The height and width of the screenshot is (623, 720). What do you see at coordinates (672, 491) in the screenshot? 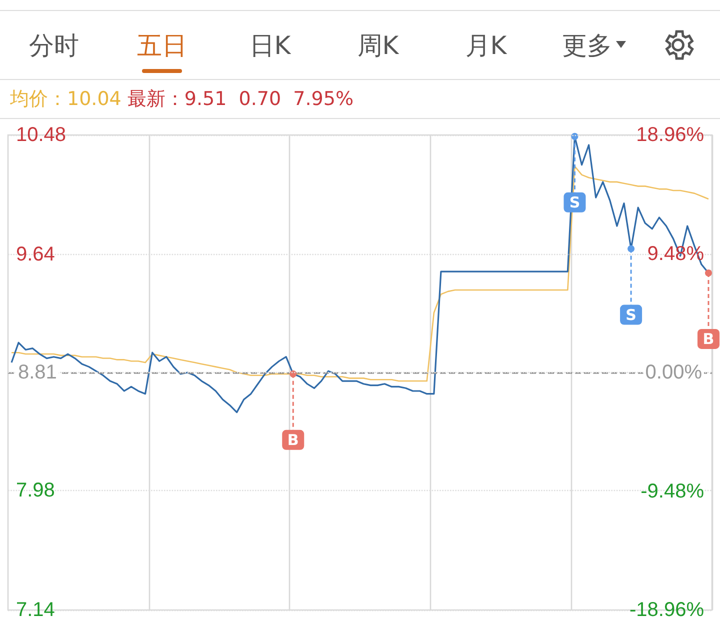
I see `y2-tick-label: -9.48%` at bounding box center [672, 491].